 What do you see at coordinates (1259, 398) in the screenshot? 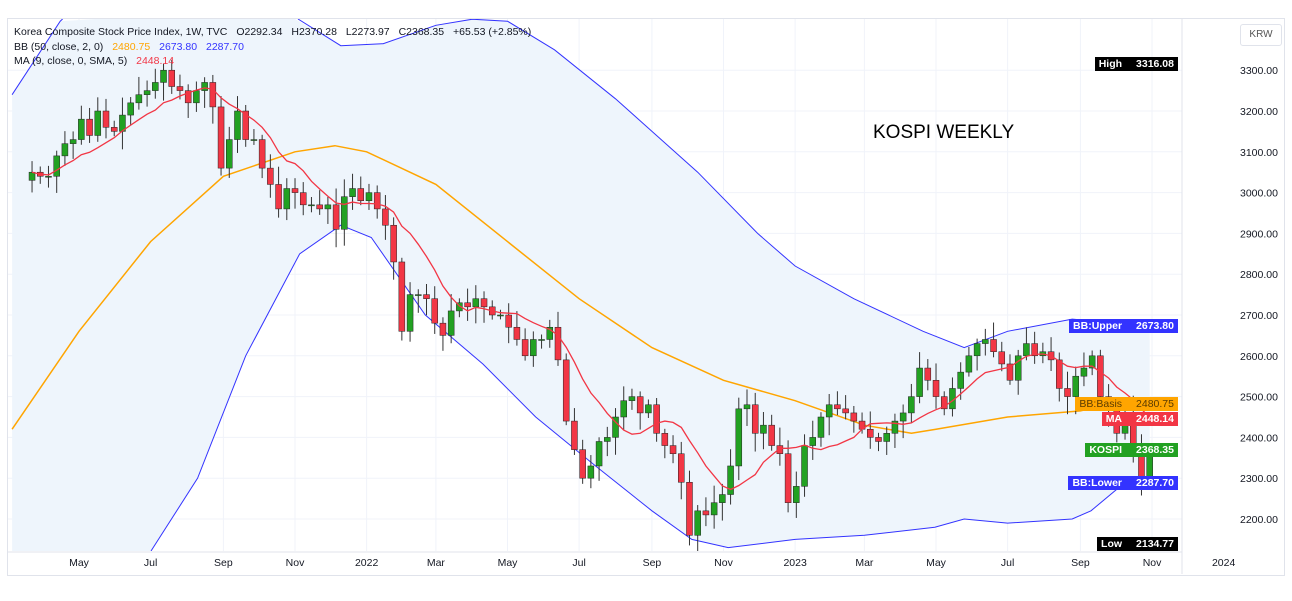
I see `y-tick-label: 2500.00` at bounding box center [1259, 398].